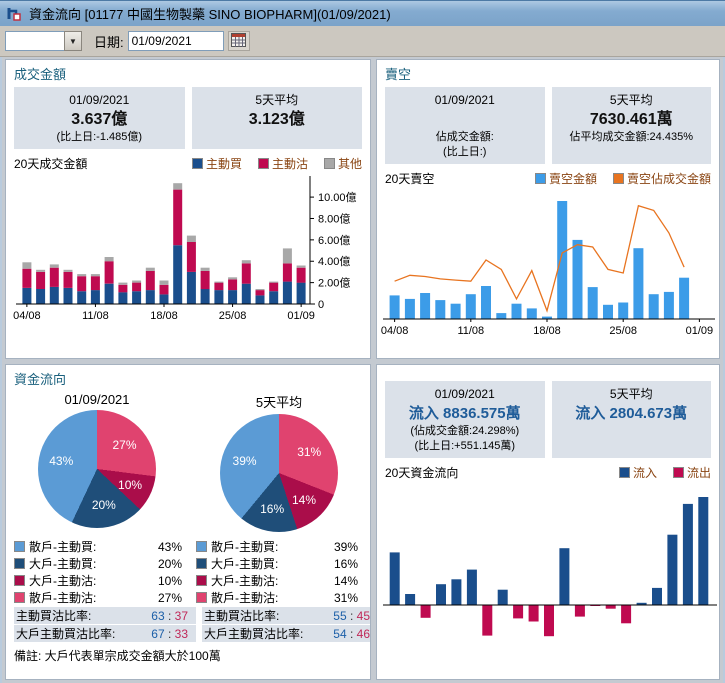  What do you see at coordinates (73, 41) in the screenshot?
I see `combo-dropdown-button: ▼` at bounding box center [73, 41].